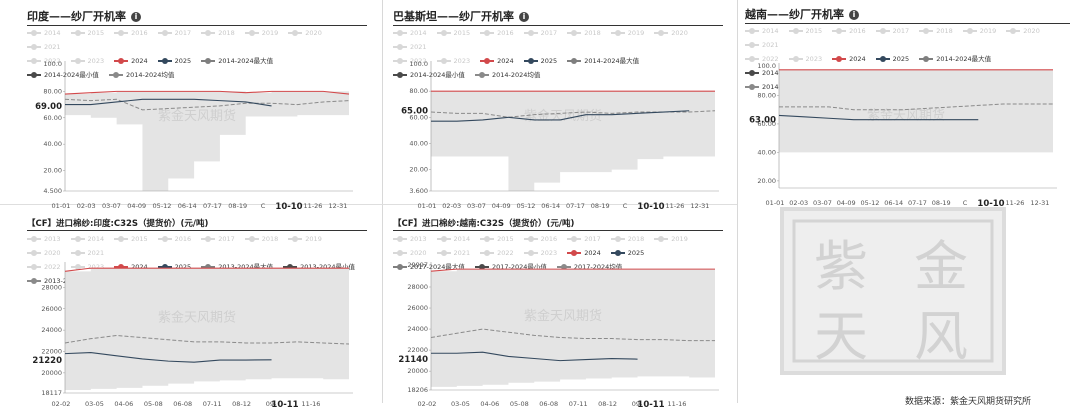 The width and height of the screenshot is (1080, 417). Describe the element at coordinates (237, 267) in the screenshot. I see `legend-item: 2013-2024最大值` at that location.